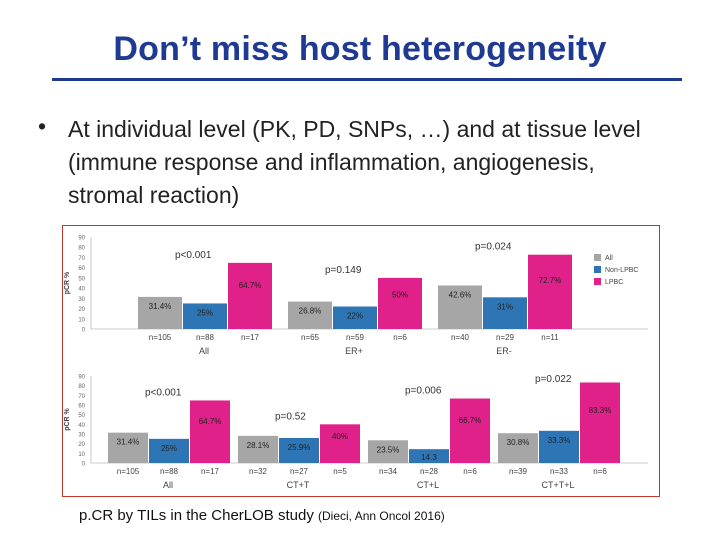  What do you see at coordinates (388, 471) in the screenshot?
I see `n-label: n=34` at bounding box center [388, 471].